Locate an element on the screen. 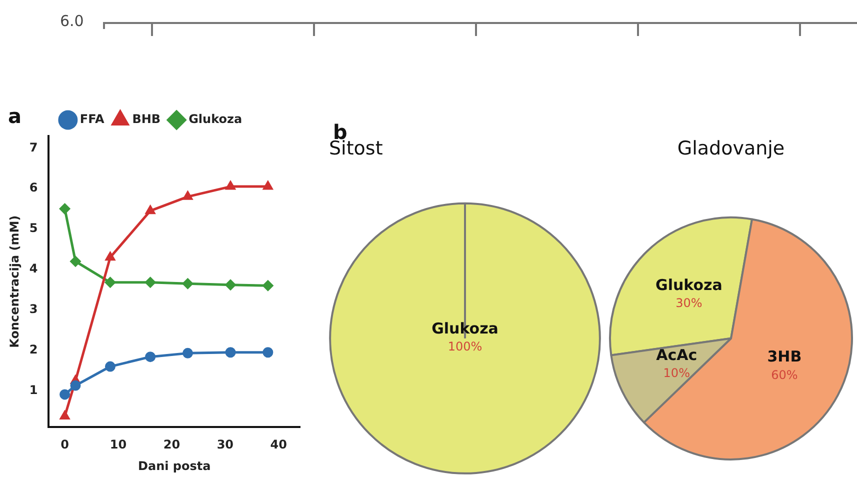 This screenshot has height=482, width=857. y-tick-label: 2 is located at coordinates (33, 349).